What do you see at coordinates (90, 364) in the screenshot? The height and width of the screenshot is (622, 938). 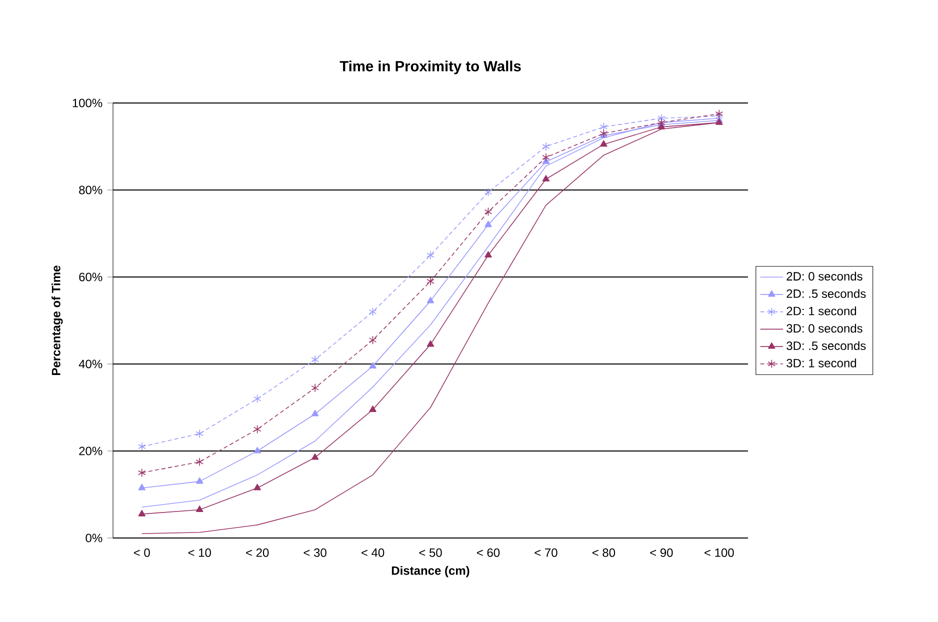 I see `y-tick-label: 40%` at bounding box center [90, 364].